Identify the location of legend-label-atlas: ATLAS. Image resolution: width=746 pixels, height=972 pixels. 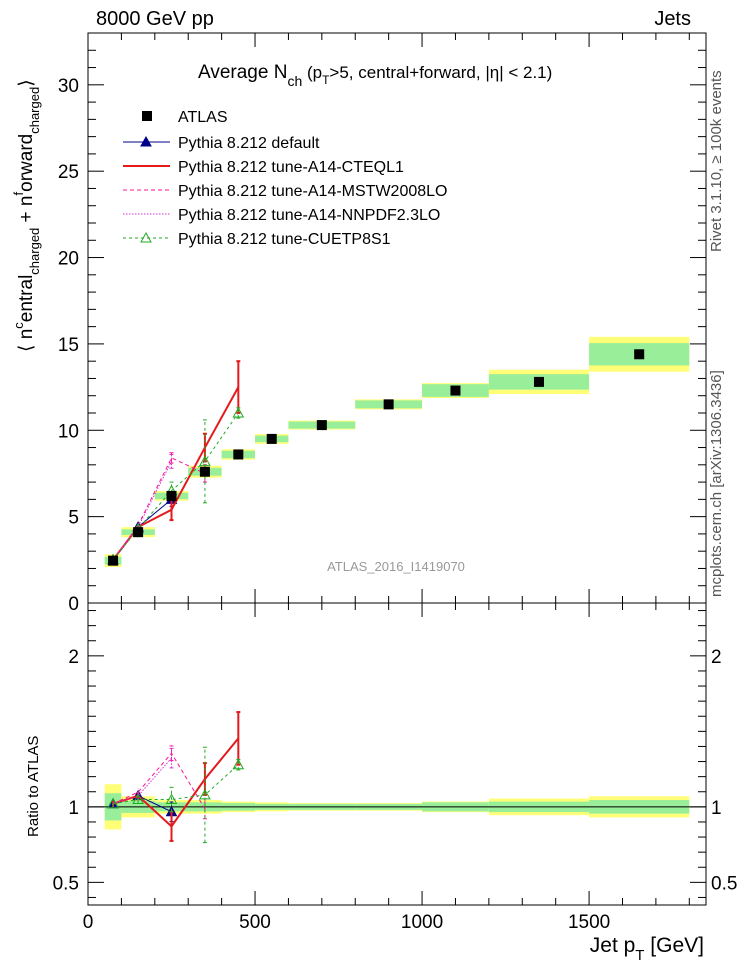
(203, 117).